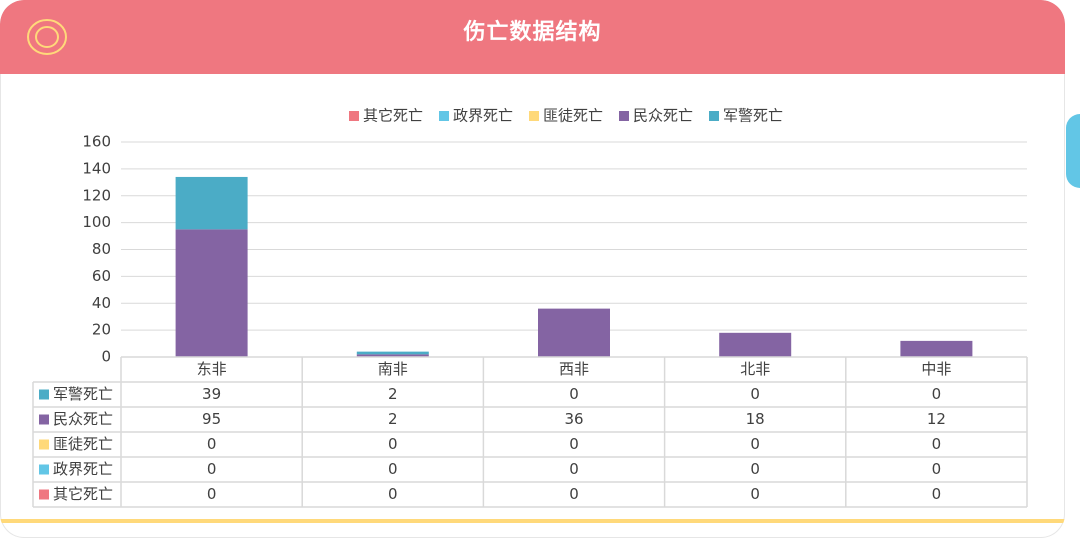 The image size is (1080, 541). What do you see at coordinates (755, 419) in the screenshot?
I see `table-cell-value: 18` at bounding box center [755, 419].